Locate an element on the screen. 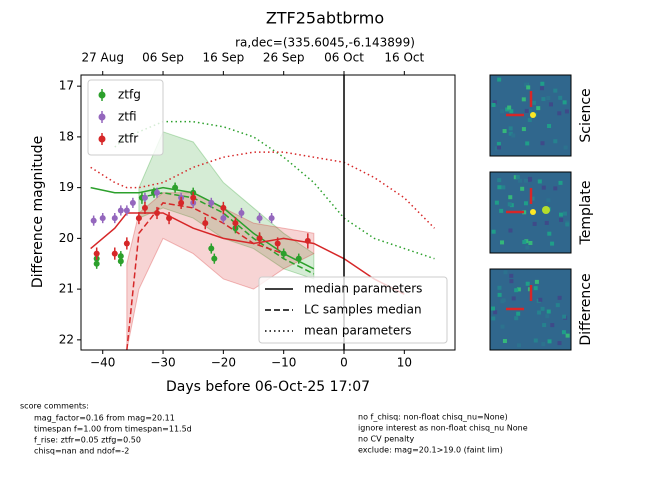  x2-tick-label: 26 Sep is located at coordinates (284, 58).